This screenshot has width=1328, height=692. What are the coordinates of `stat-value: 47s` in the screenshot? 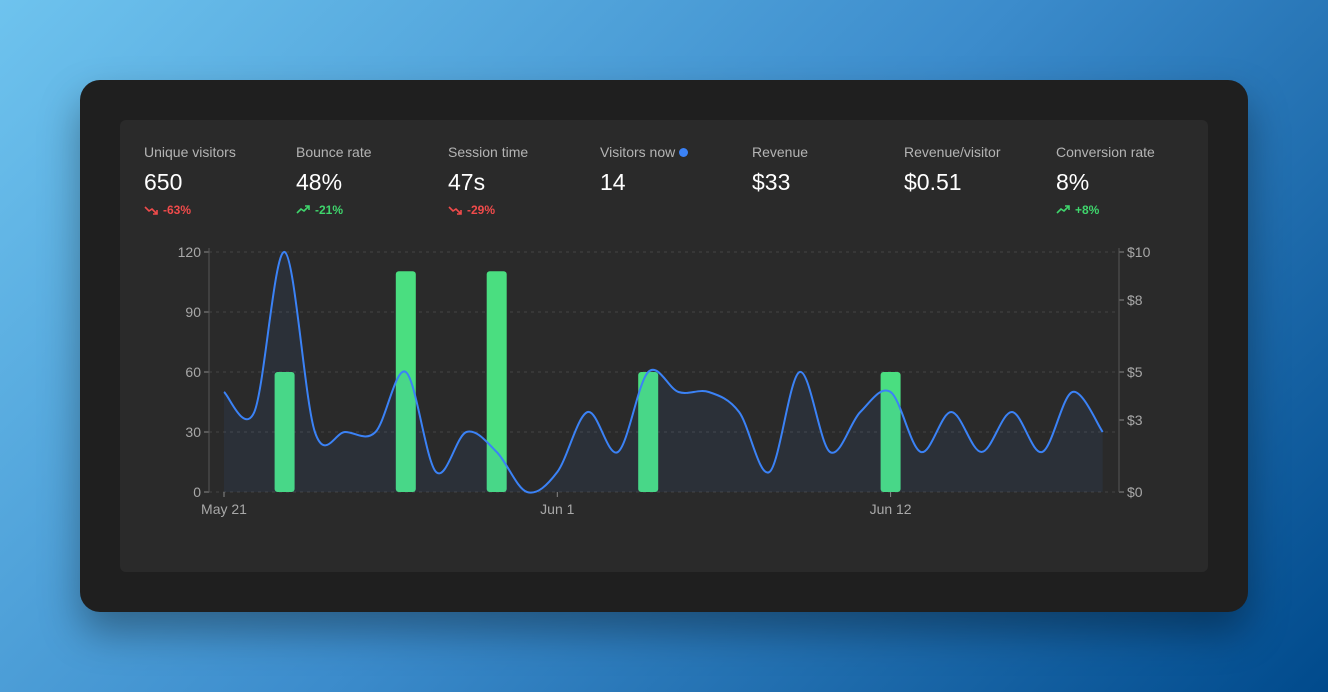 It's located at (467, 182).